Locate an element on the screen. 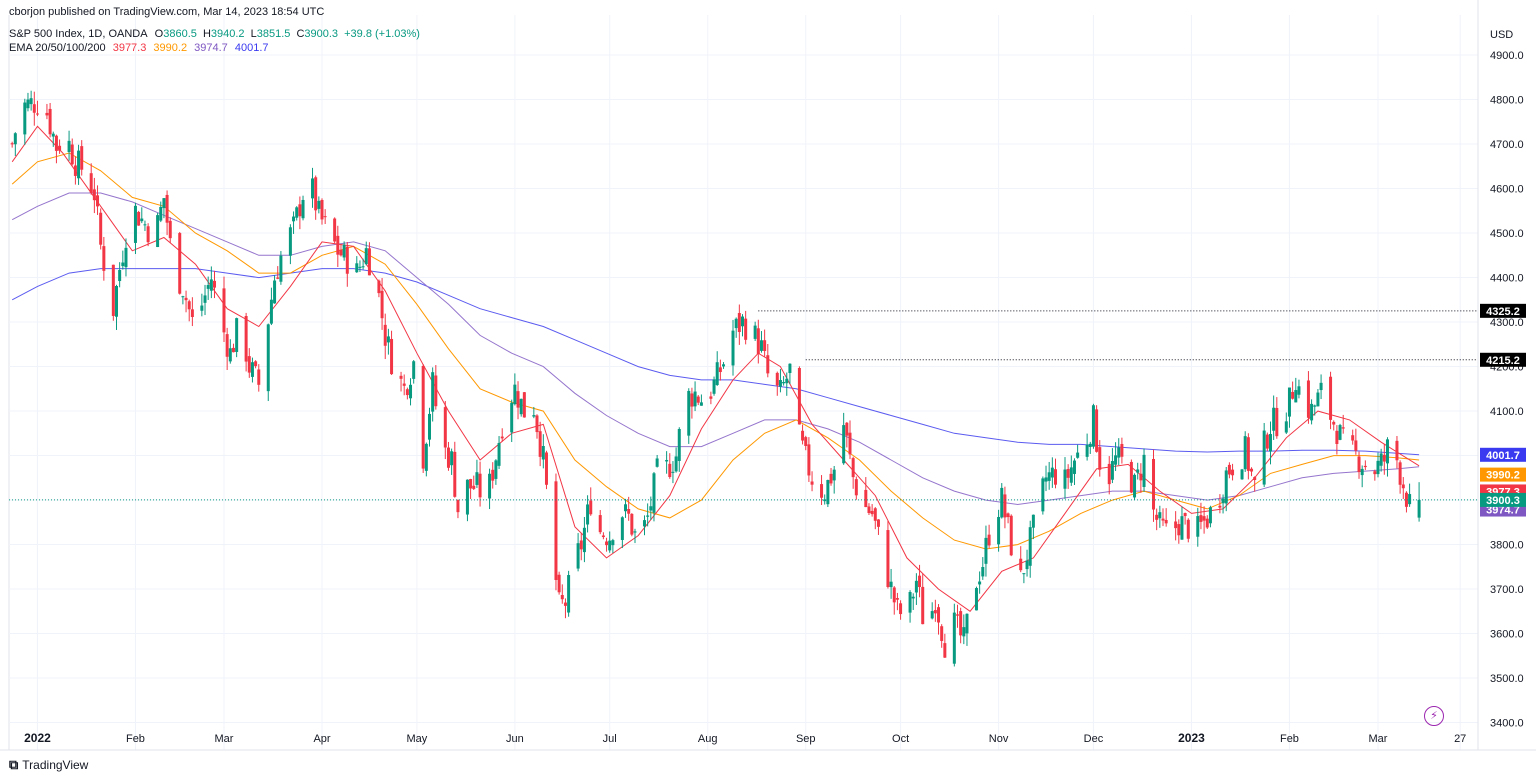  price-tag-label: 3990.2 is located at coordinates (1503, 476).